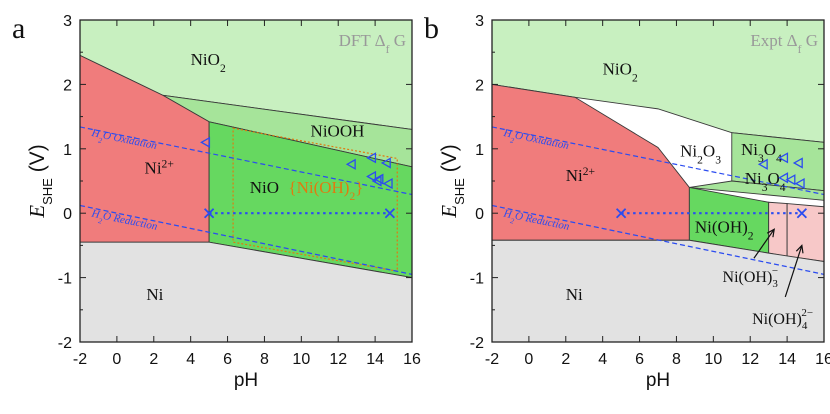  What do you see at coordinates (805, 232) in the screenshot?
I see `region-ni-oh-4-2-` at bounding box center [805, 232].